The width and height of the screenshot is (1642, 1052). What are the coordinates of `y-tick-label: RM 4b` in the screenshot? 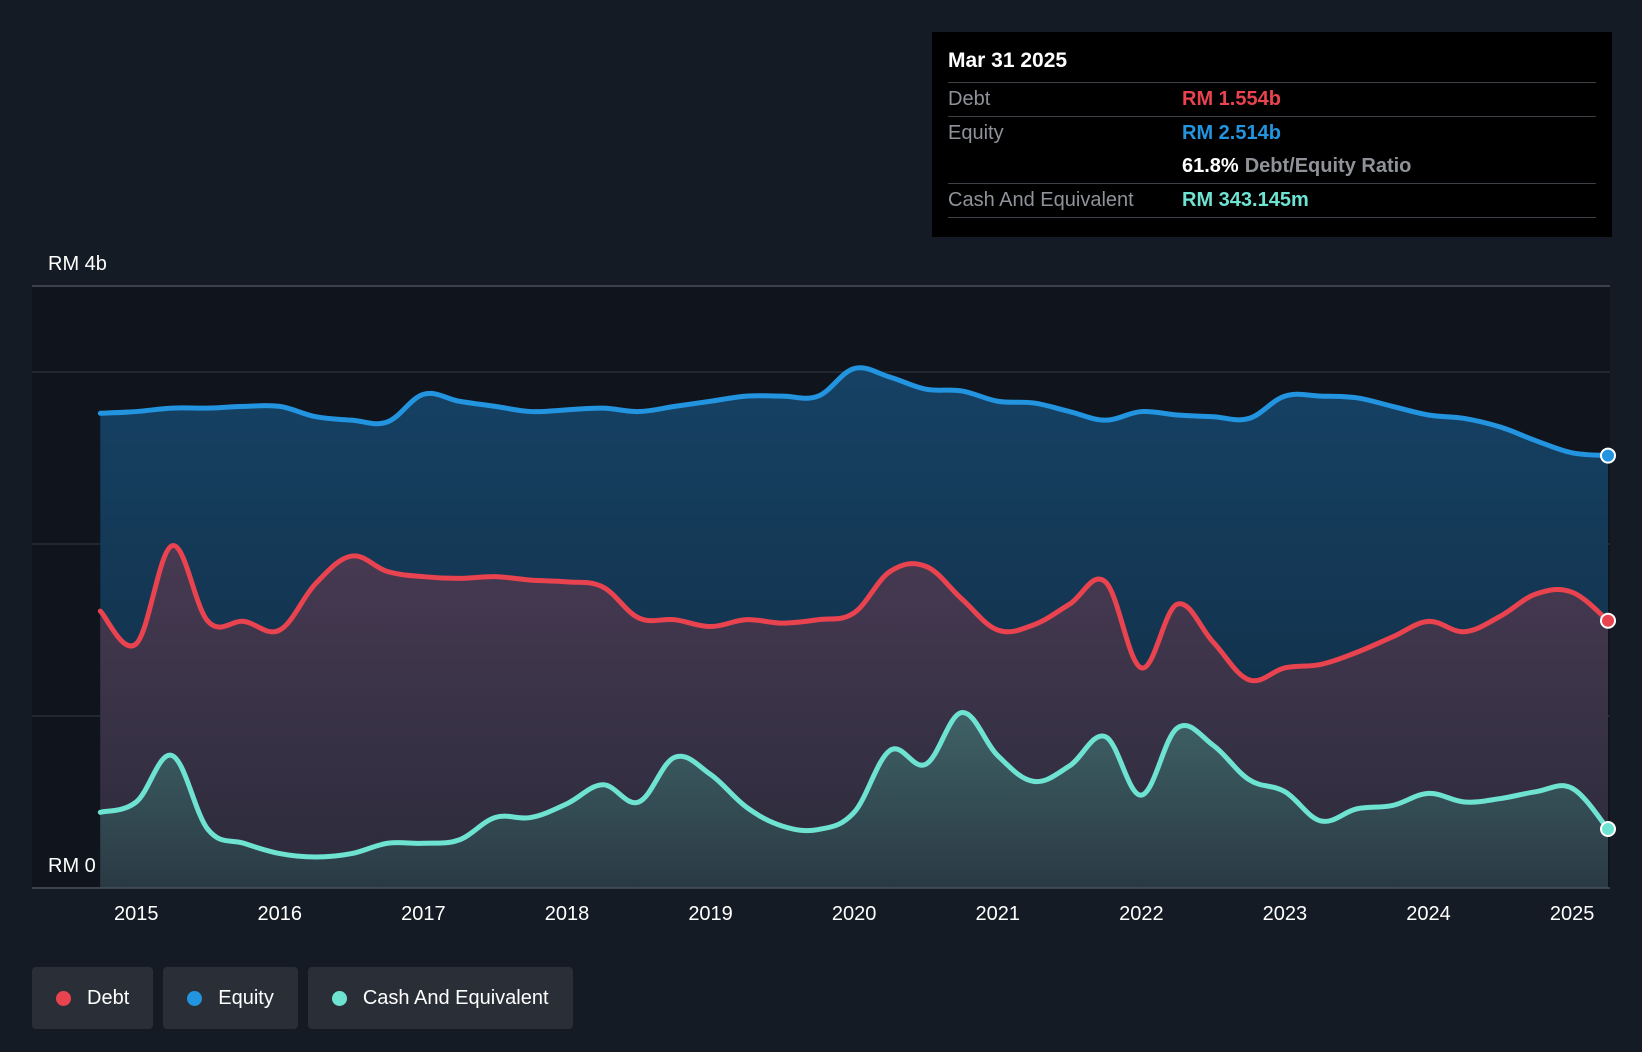 It's located at (77, 264).